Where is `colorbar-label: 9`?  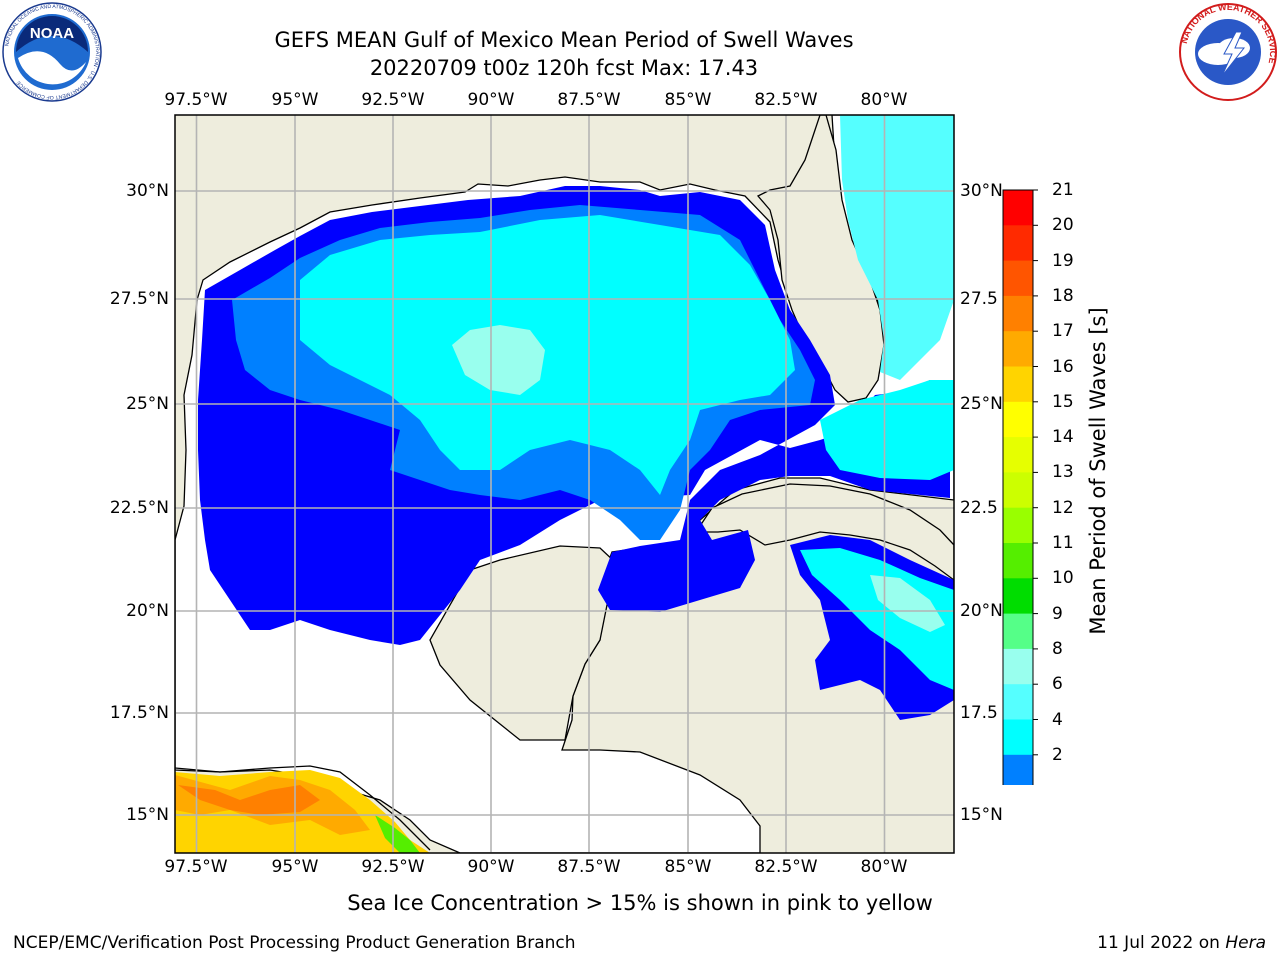 colorbar-label: 9 is located at coordinates (1057, 613).